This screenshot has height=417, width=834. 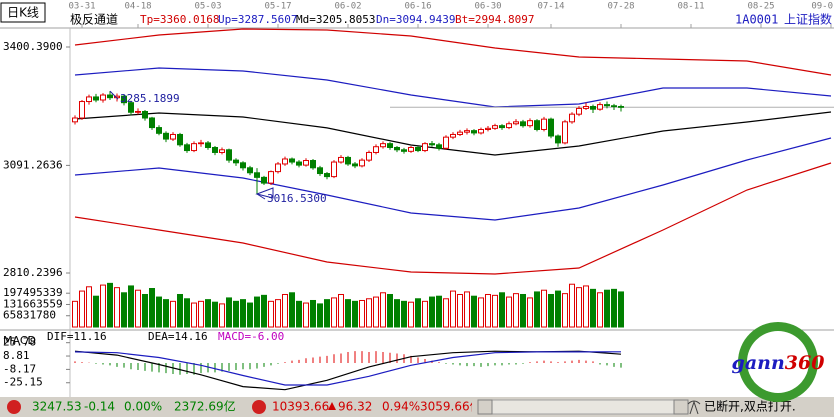 What do you see at coordinates (259, 407) in the screenshot?
I see `sz-icon` at bounding box center [259, 407].